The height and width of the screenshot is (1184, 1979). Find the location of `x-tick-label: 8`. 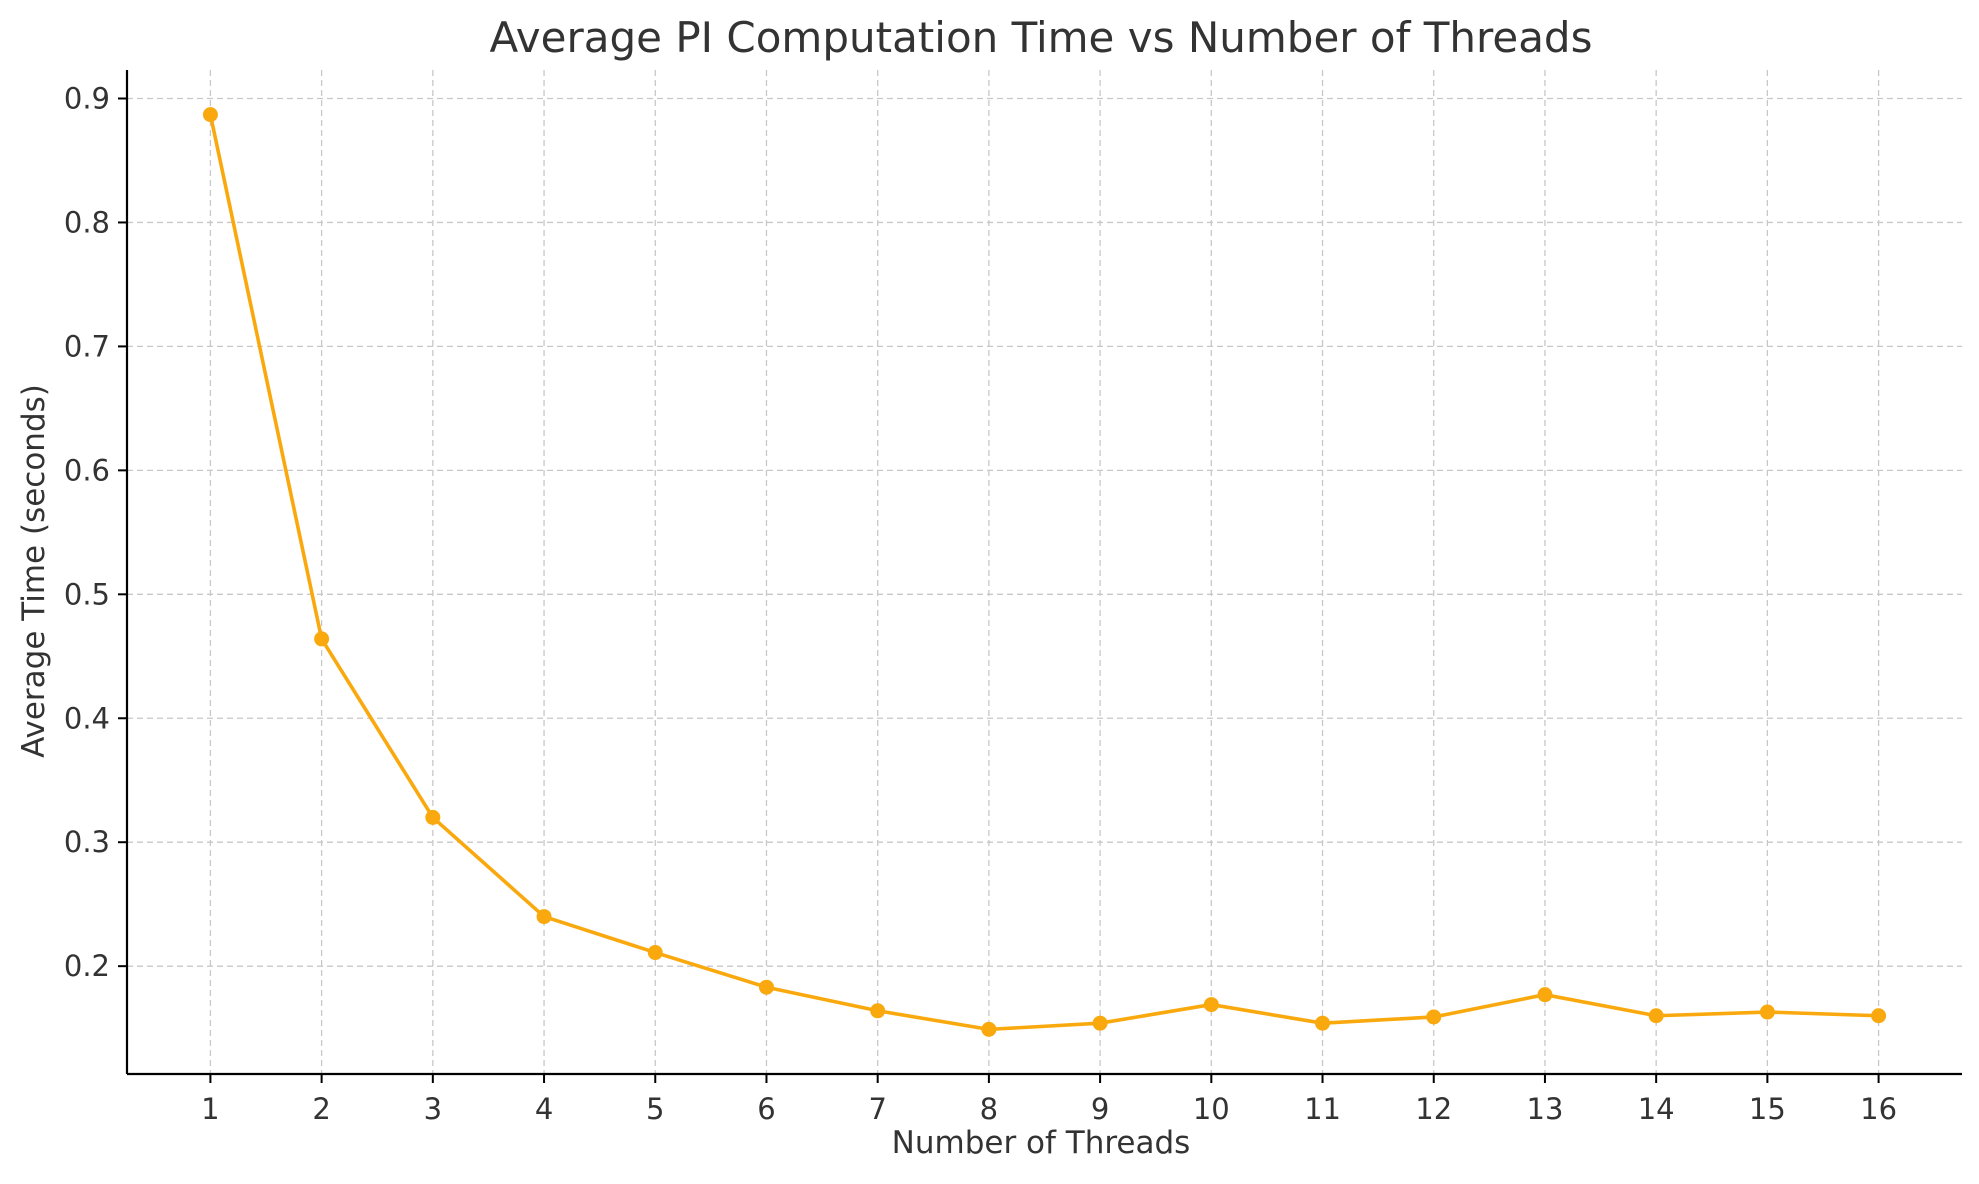

x-tick-label: 8 is located at coordinates (989, 1109).